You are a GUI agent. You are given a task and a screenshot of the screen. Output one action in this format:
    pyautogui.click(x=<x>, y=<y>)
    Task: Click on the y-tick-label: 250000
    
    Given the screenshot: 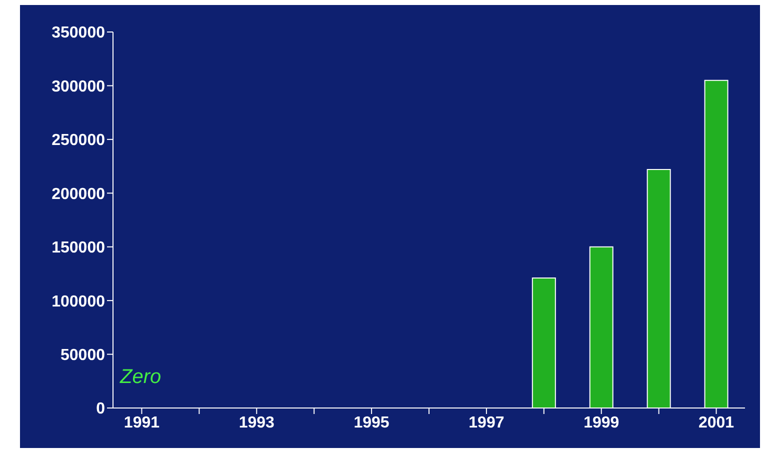 What is the action you would take?
    pyautogui.click(x=79, y=141)
    